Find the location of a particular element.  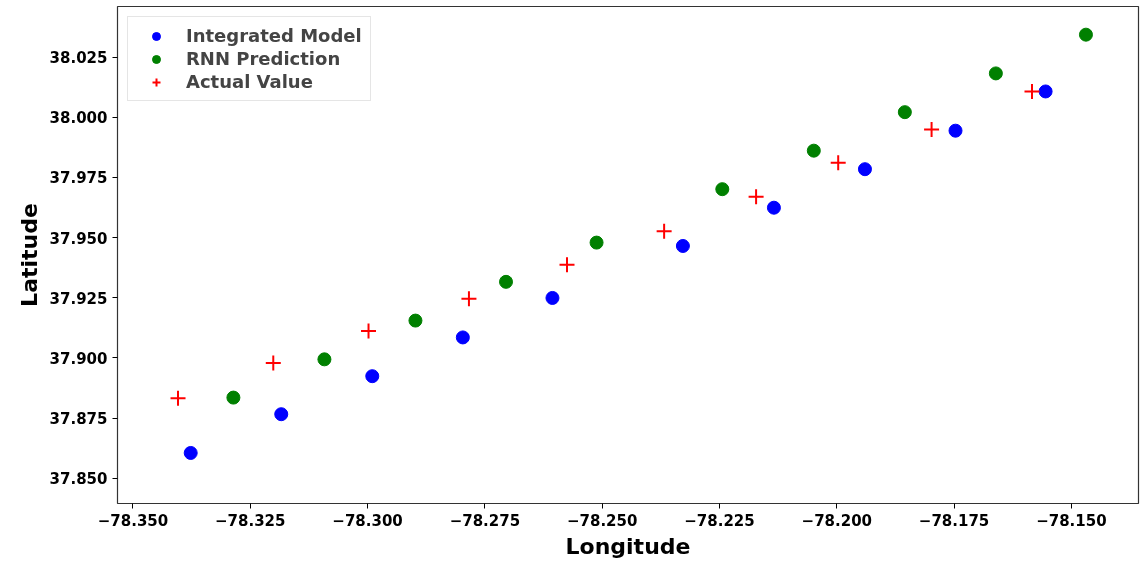

x-tick-label: −78.150 is located at coordinates (1071, 520).